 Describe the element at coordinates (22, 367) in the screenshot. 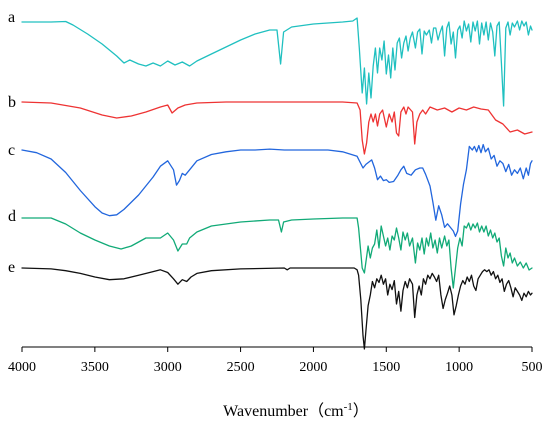

I see `x-tick-label-4000: 4000` at that location.